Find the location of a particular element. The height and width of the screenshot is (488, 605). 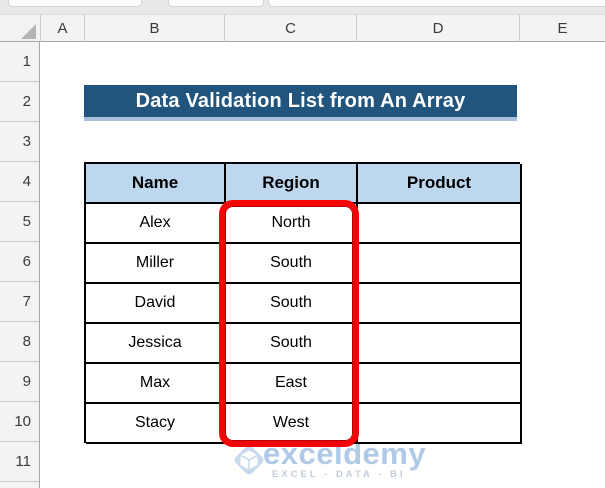

header-cell-product: Product is located at coordinates (440, 184).